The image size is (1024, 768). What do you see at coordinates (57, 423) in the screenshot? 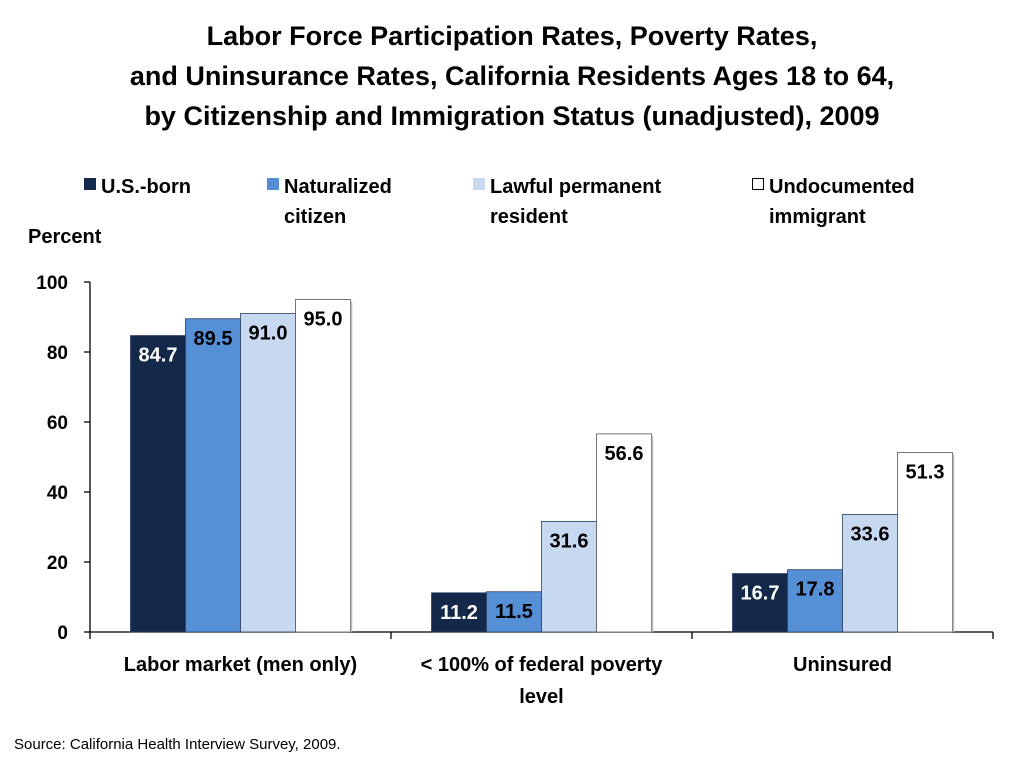
I see `y-tick-label: 60` at bounding box center [57, 423].